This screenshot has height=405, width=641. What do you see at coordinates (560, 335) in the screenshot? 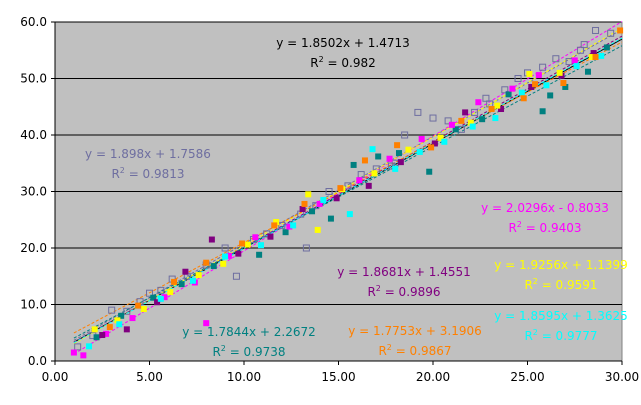
I see `trendline-r2: R2 = 0.9777` at bounding box center [560, 335].